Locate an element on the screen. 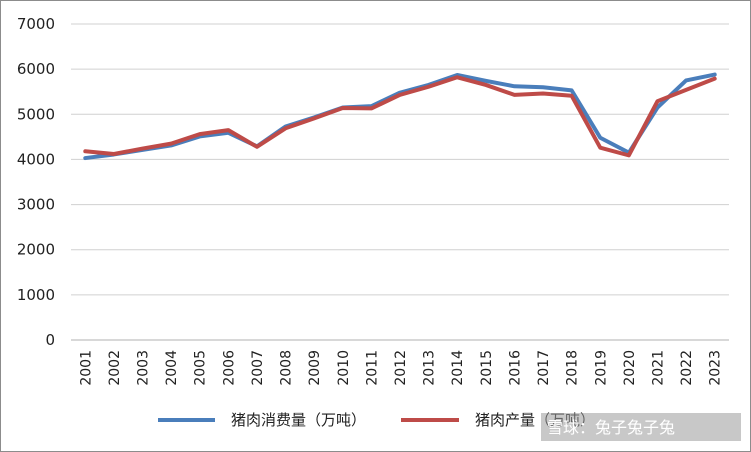 Image resolution: width=751 pixels, height=452 pixels. y-tick-label: 1000 is located at coordinates (36, 295).